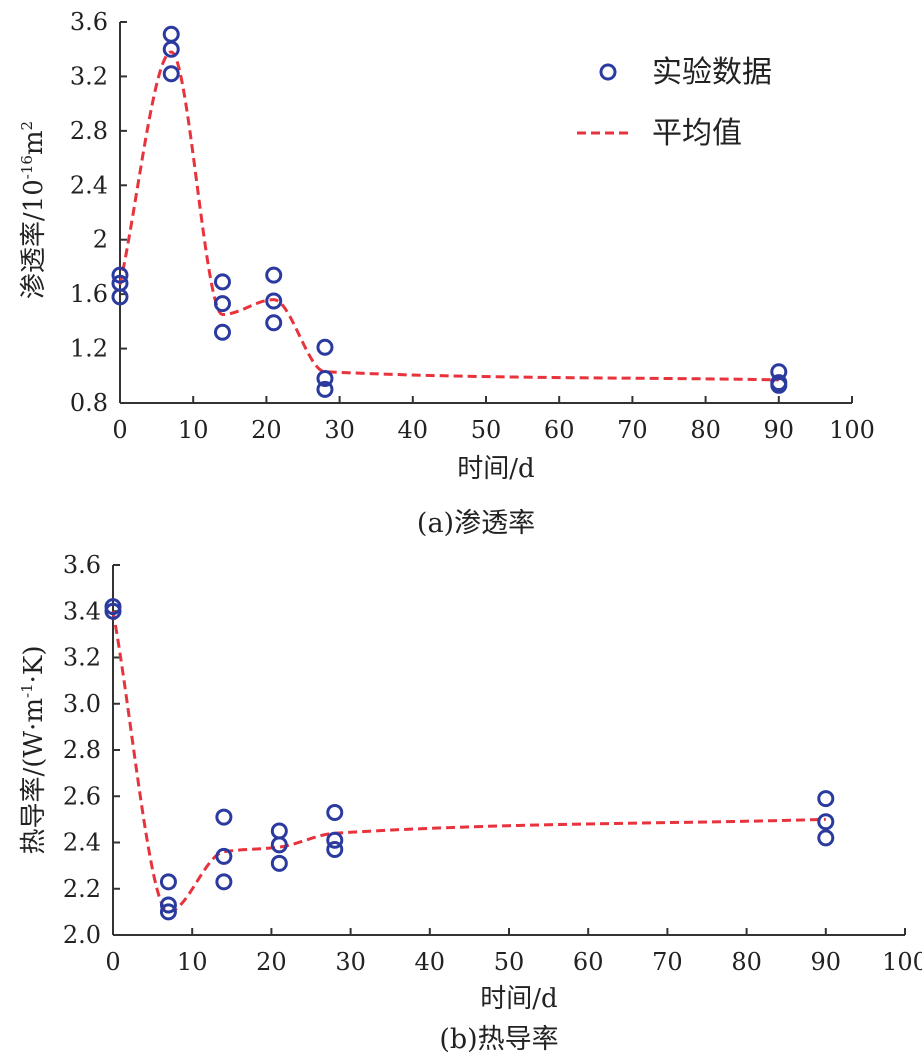  I want to click on y-axis-label-superscript: -16, so click(27, 167).